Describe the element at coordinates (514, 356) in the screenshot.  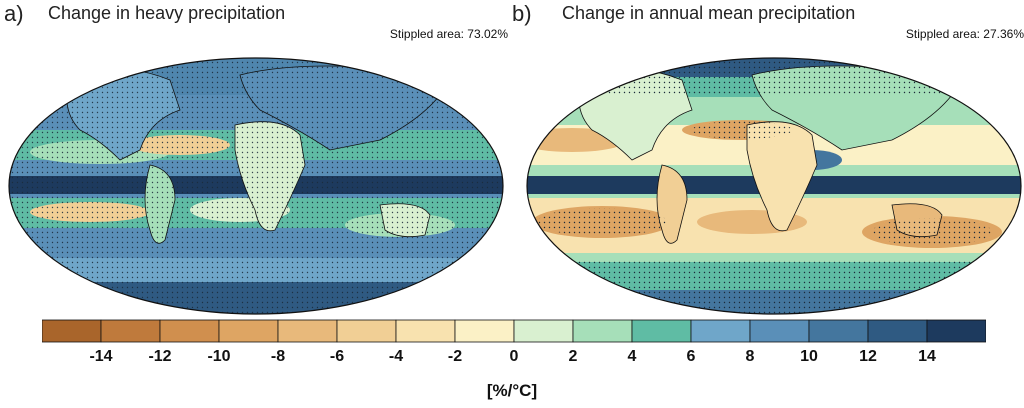
I see `colorbar-tick-label: 0` at that location.